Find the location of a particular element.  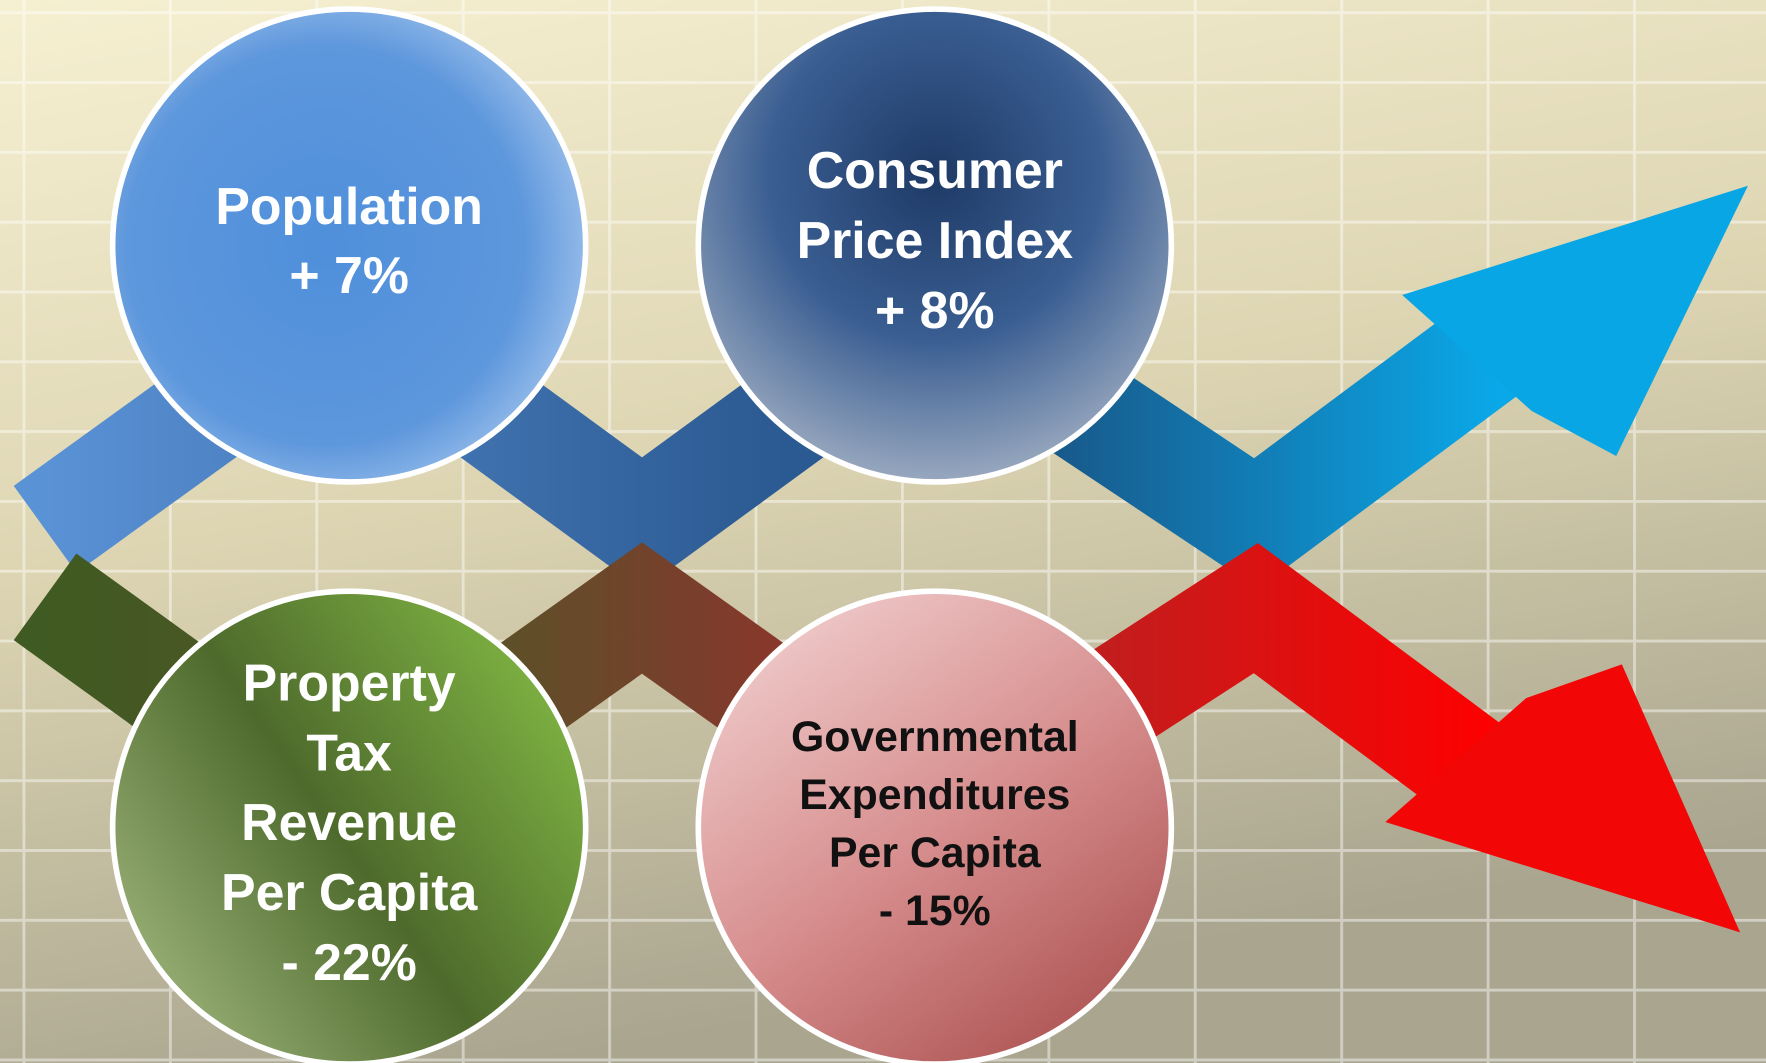

up-arrow-head is located at coordinates (1575, 321).